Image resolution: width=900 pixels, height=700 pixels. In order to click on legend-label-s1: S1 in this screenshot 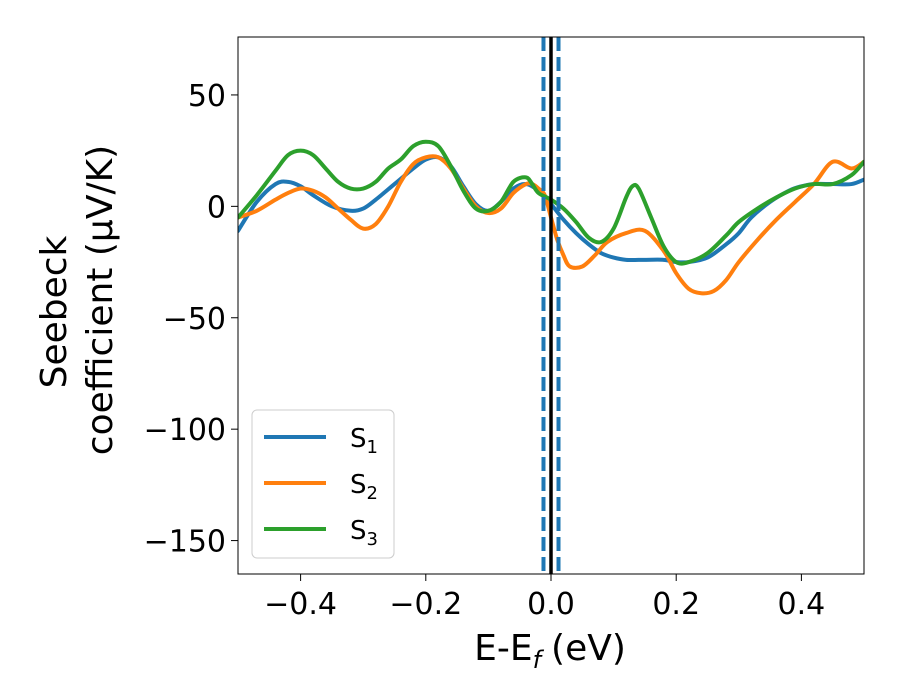, I will do `click(364, 441)`.